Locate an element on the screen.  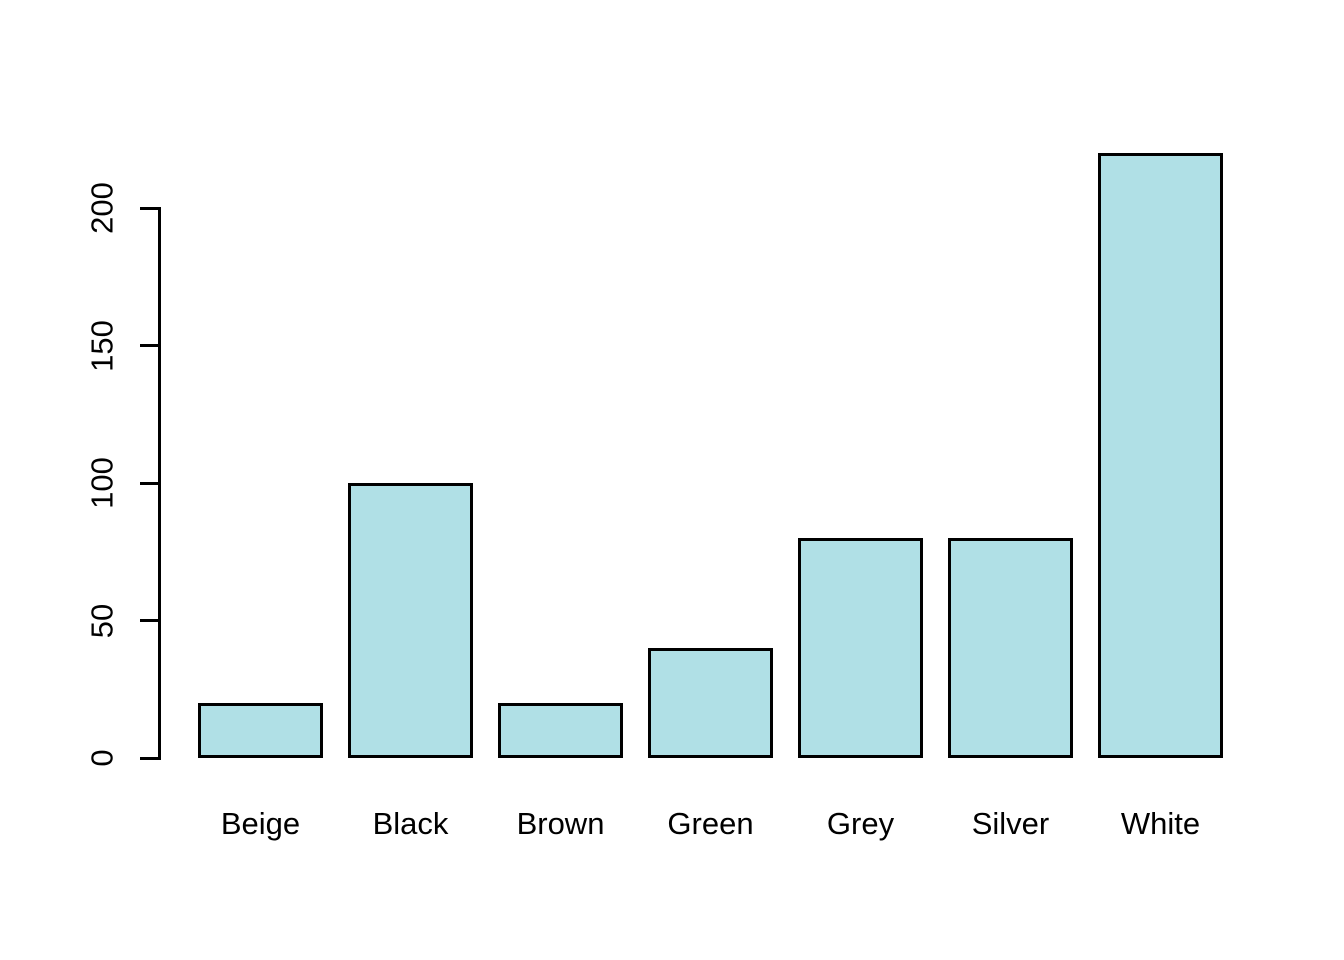
y-axis-tick-label: 200 is located at coordinates (102, 208).